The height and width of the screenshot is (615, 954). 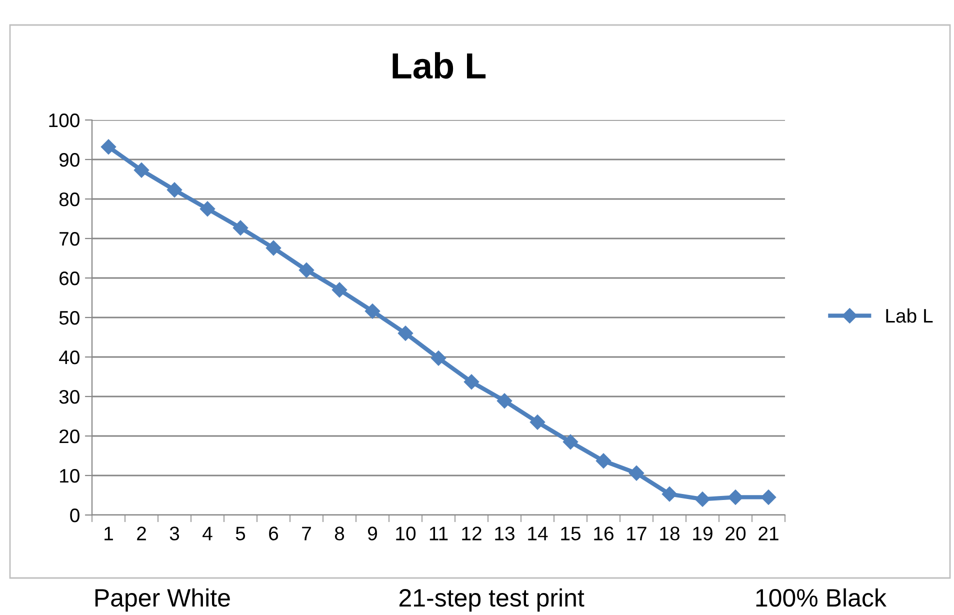 What do you see at coordinates (339, 533) in the screenshot?
I see `x-tick-label: 8` at bounding box center [339, 533].